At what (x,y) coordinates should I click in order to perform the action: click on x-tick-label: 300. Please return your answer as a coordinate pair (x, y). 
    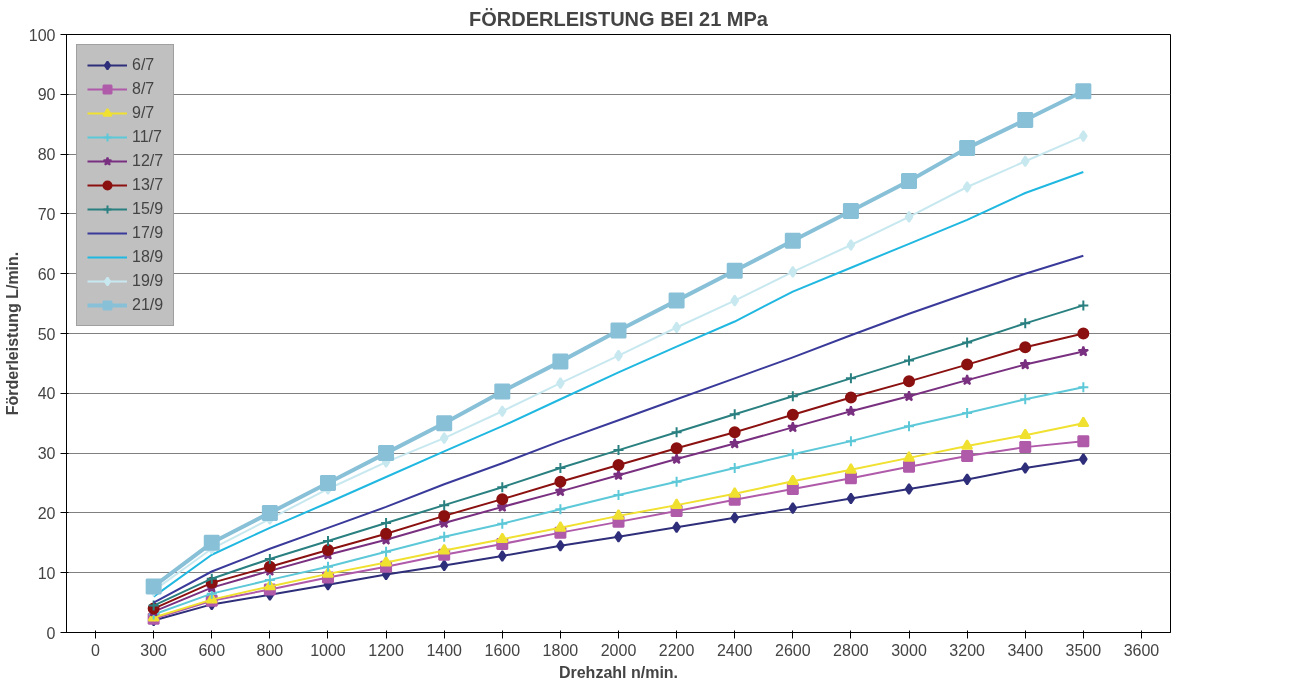
    Looking at the image, I should click on (154, 650).